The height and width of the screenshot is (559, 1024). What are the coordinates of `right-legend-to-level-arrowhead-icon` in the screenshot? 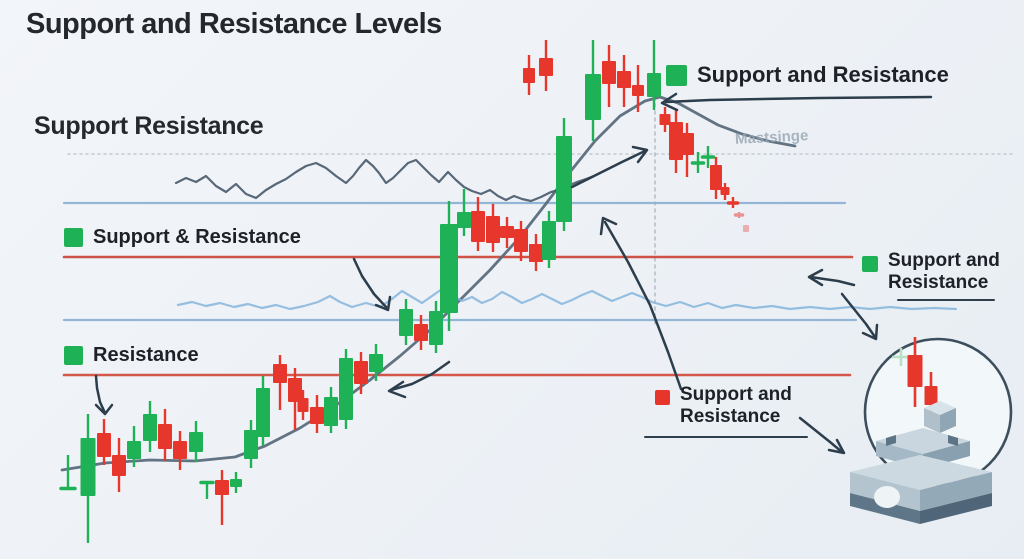 It's located at (815, 277).